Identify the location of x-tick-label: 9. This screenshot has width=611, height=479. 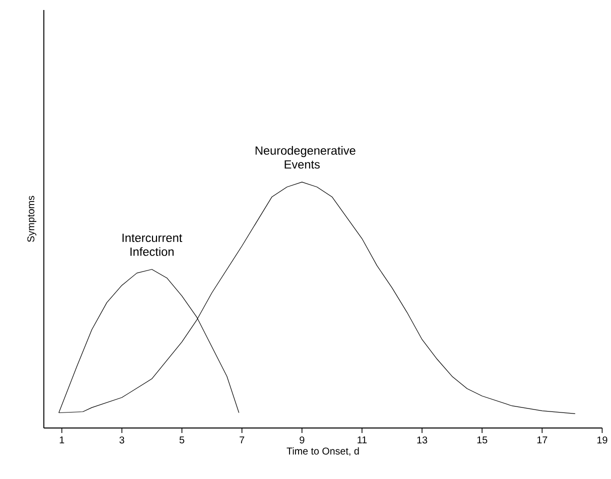
(302, 440).